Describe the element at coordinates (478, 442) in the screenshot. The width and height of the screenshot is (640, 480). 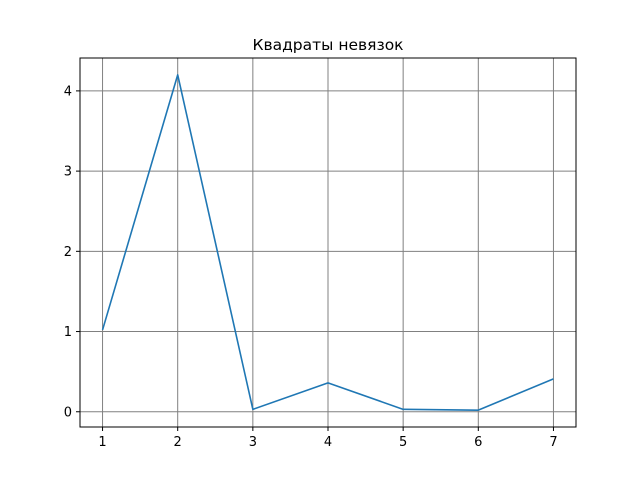
I see `x-tick-label: 6` at that location.